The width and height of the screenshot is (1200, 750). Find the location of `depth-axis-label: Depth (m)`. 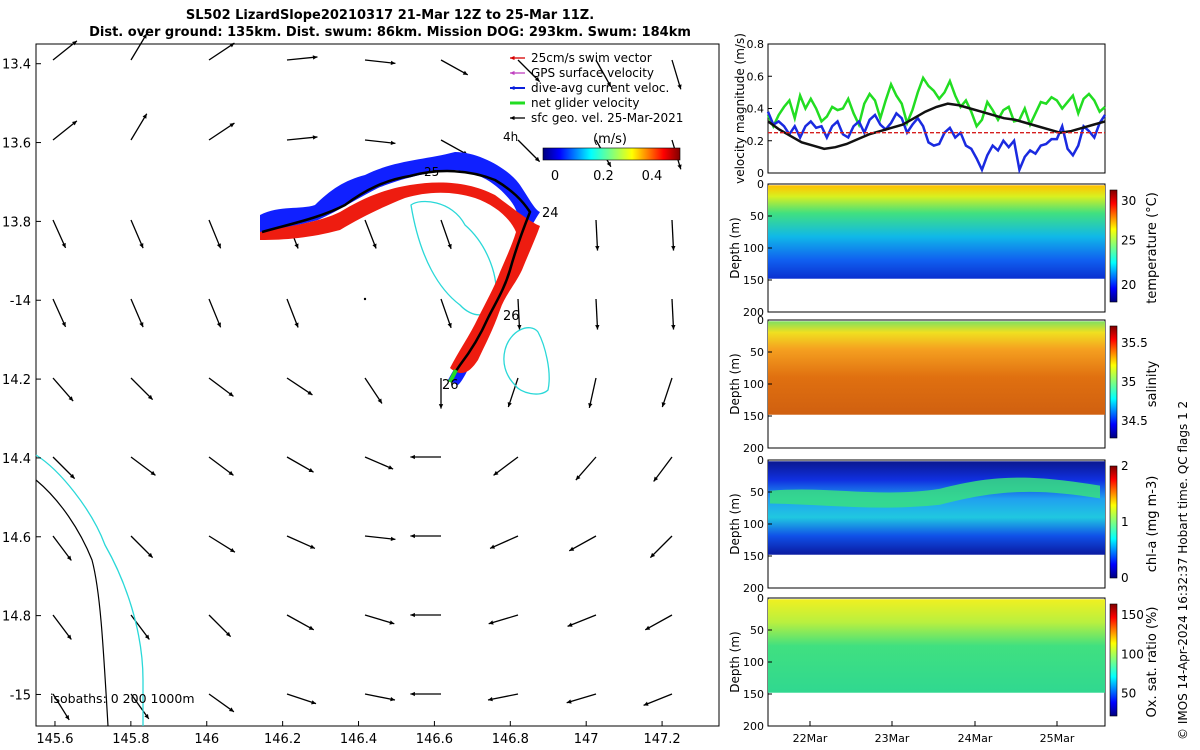

depth-axis-label: Depth (m) is located at coordinates (735, 383).